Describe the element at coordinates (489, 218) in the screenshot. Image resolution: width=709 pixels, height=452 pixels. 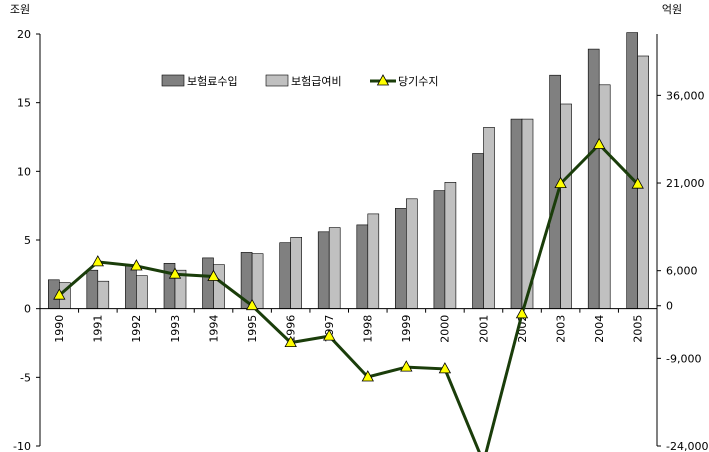
I see `bar-benefit-2001` at that location.